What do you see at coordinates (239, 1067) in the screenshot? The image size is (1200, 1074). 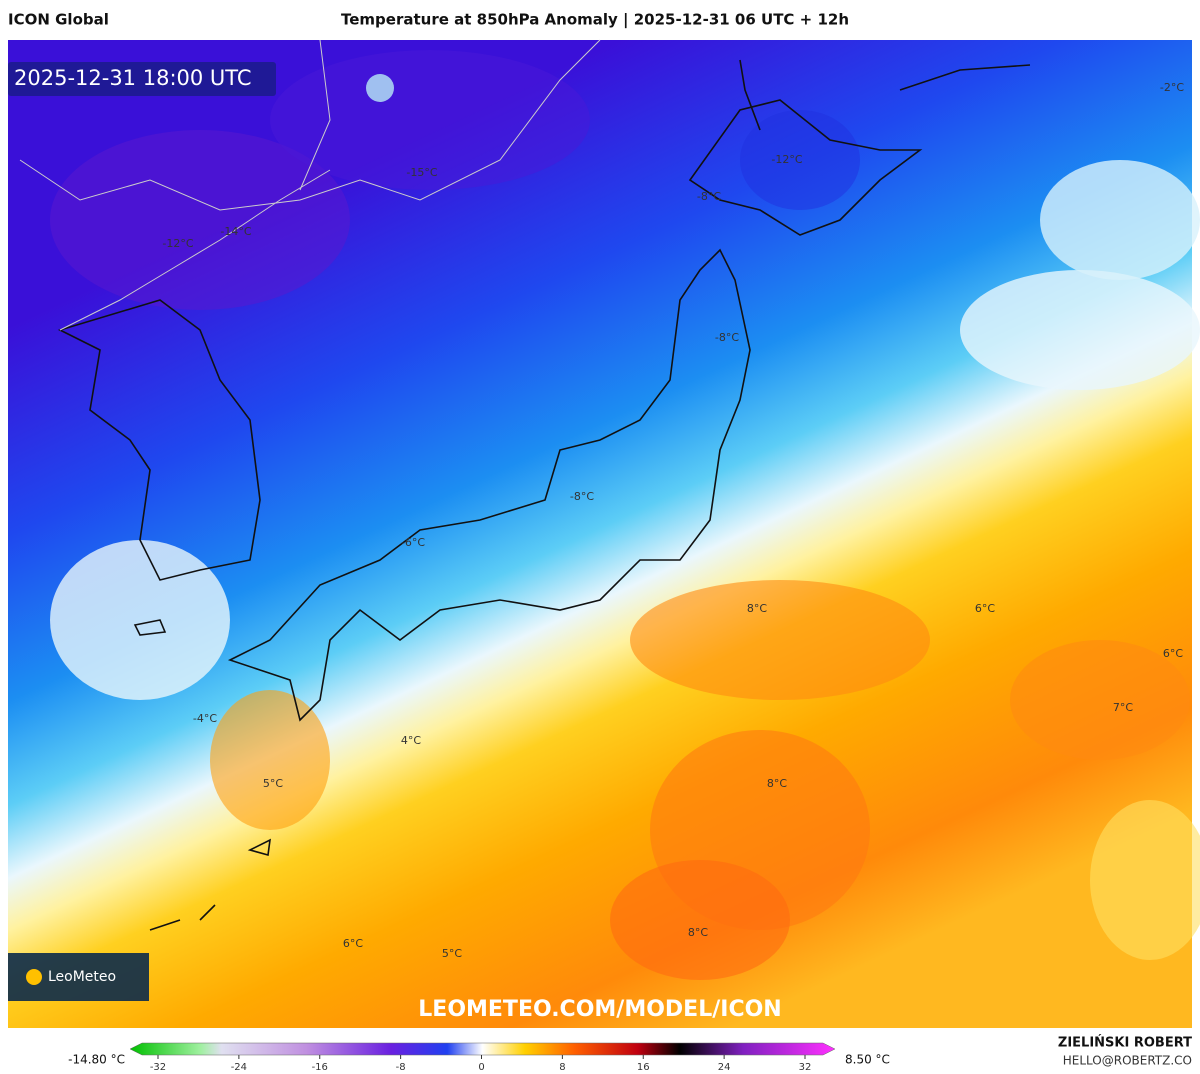 I see `colorbar-tick-label: -24` at bounding box center [239, 1067].